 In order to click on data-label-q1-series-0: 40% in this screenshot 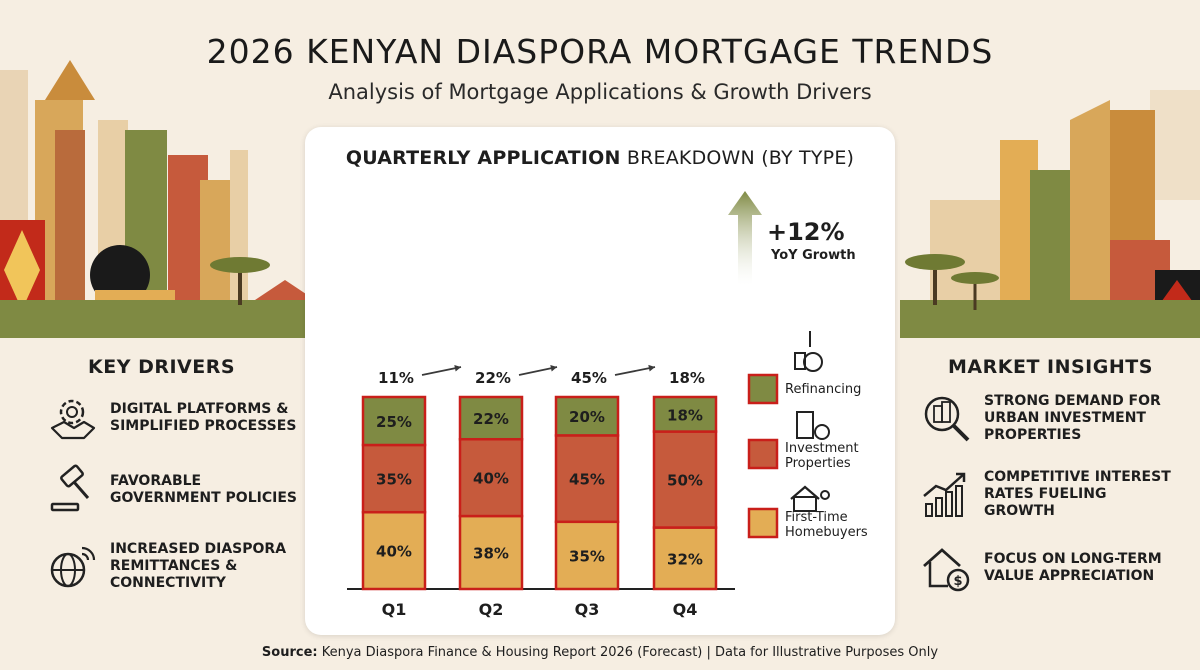, I will do `click(394, 552)`.